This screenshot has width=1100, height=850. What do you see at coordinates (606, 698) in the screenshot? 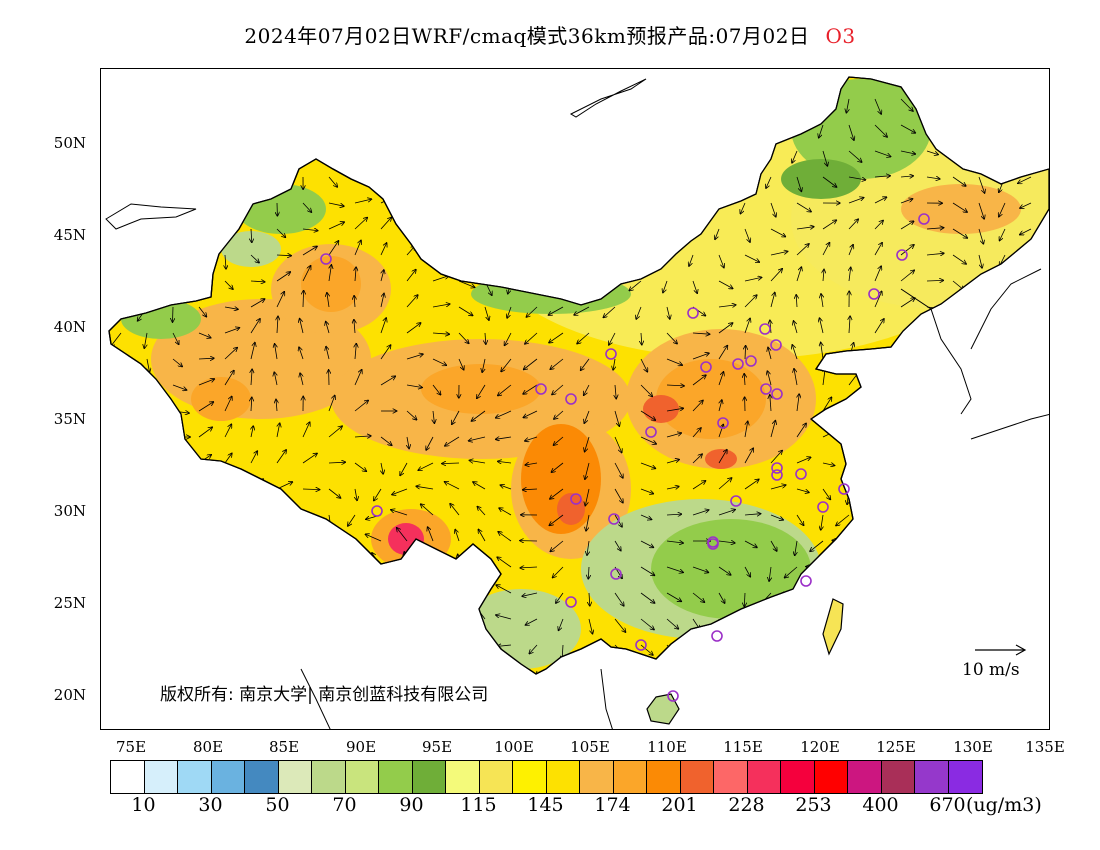
I see `vietnam-coastline` at bounding box center [606, 698].